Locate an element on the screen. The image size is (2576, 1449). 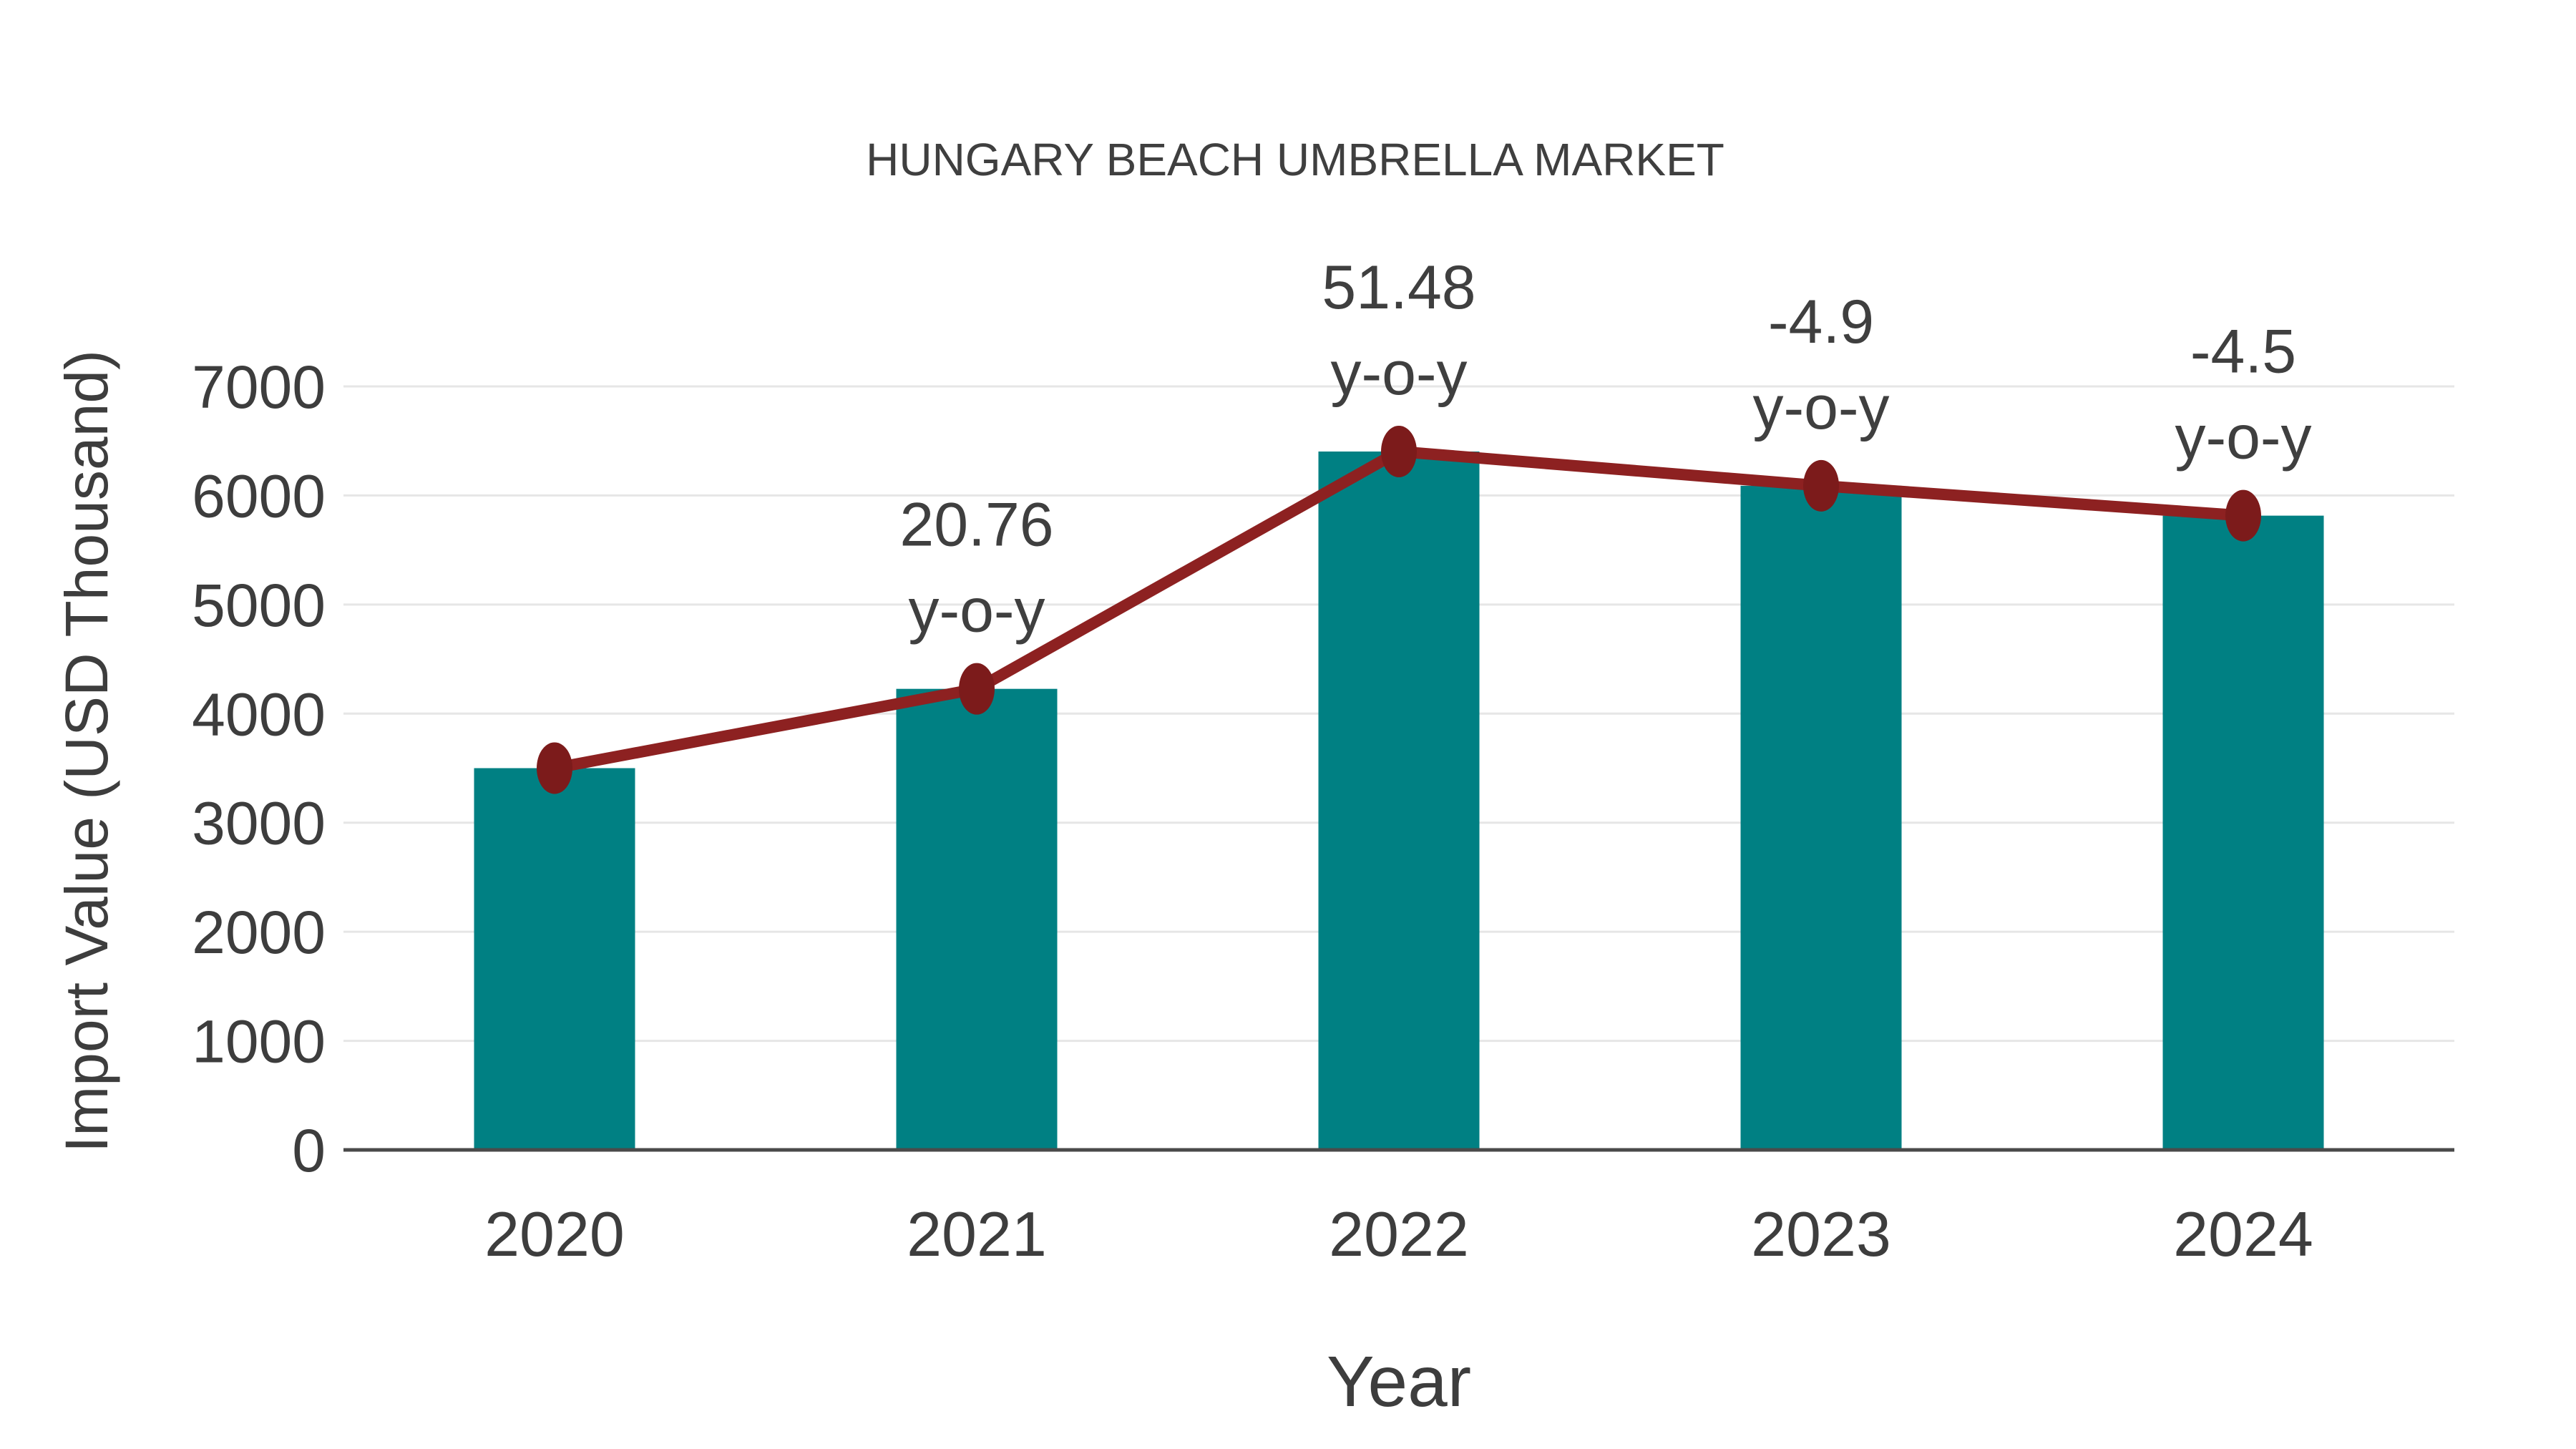
y-tick-label: 0 is located at coordinates (309, 1150).